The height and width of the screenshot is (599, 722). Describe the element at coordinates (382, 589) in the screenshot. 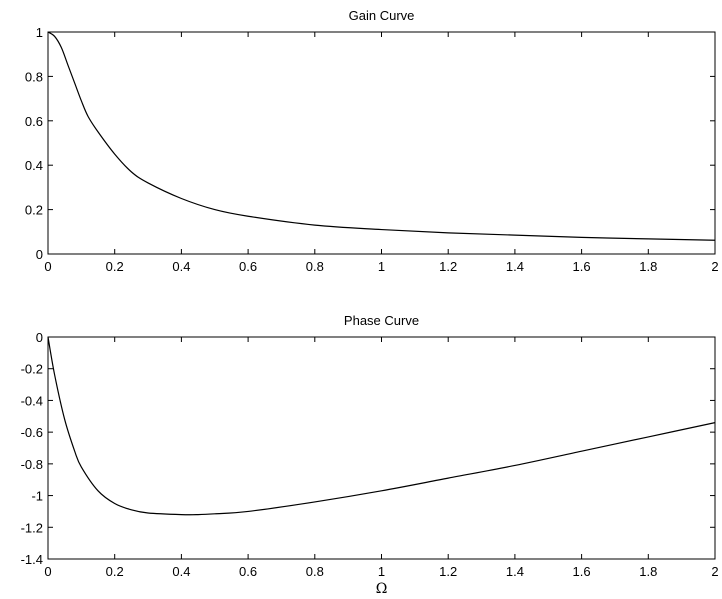

I see `x-axis-label: Ω` at that location.